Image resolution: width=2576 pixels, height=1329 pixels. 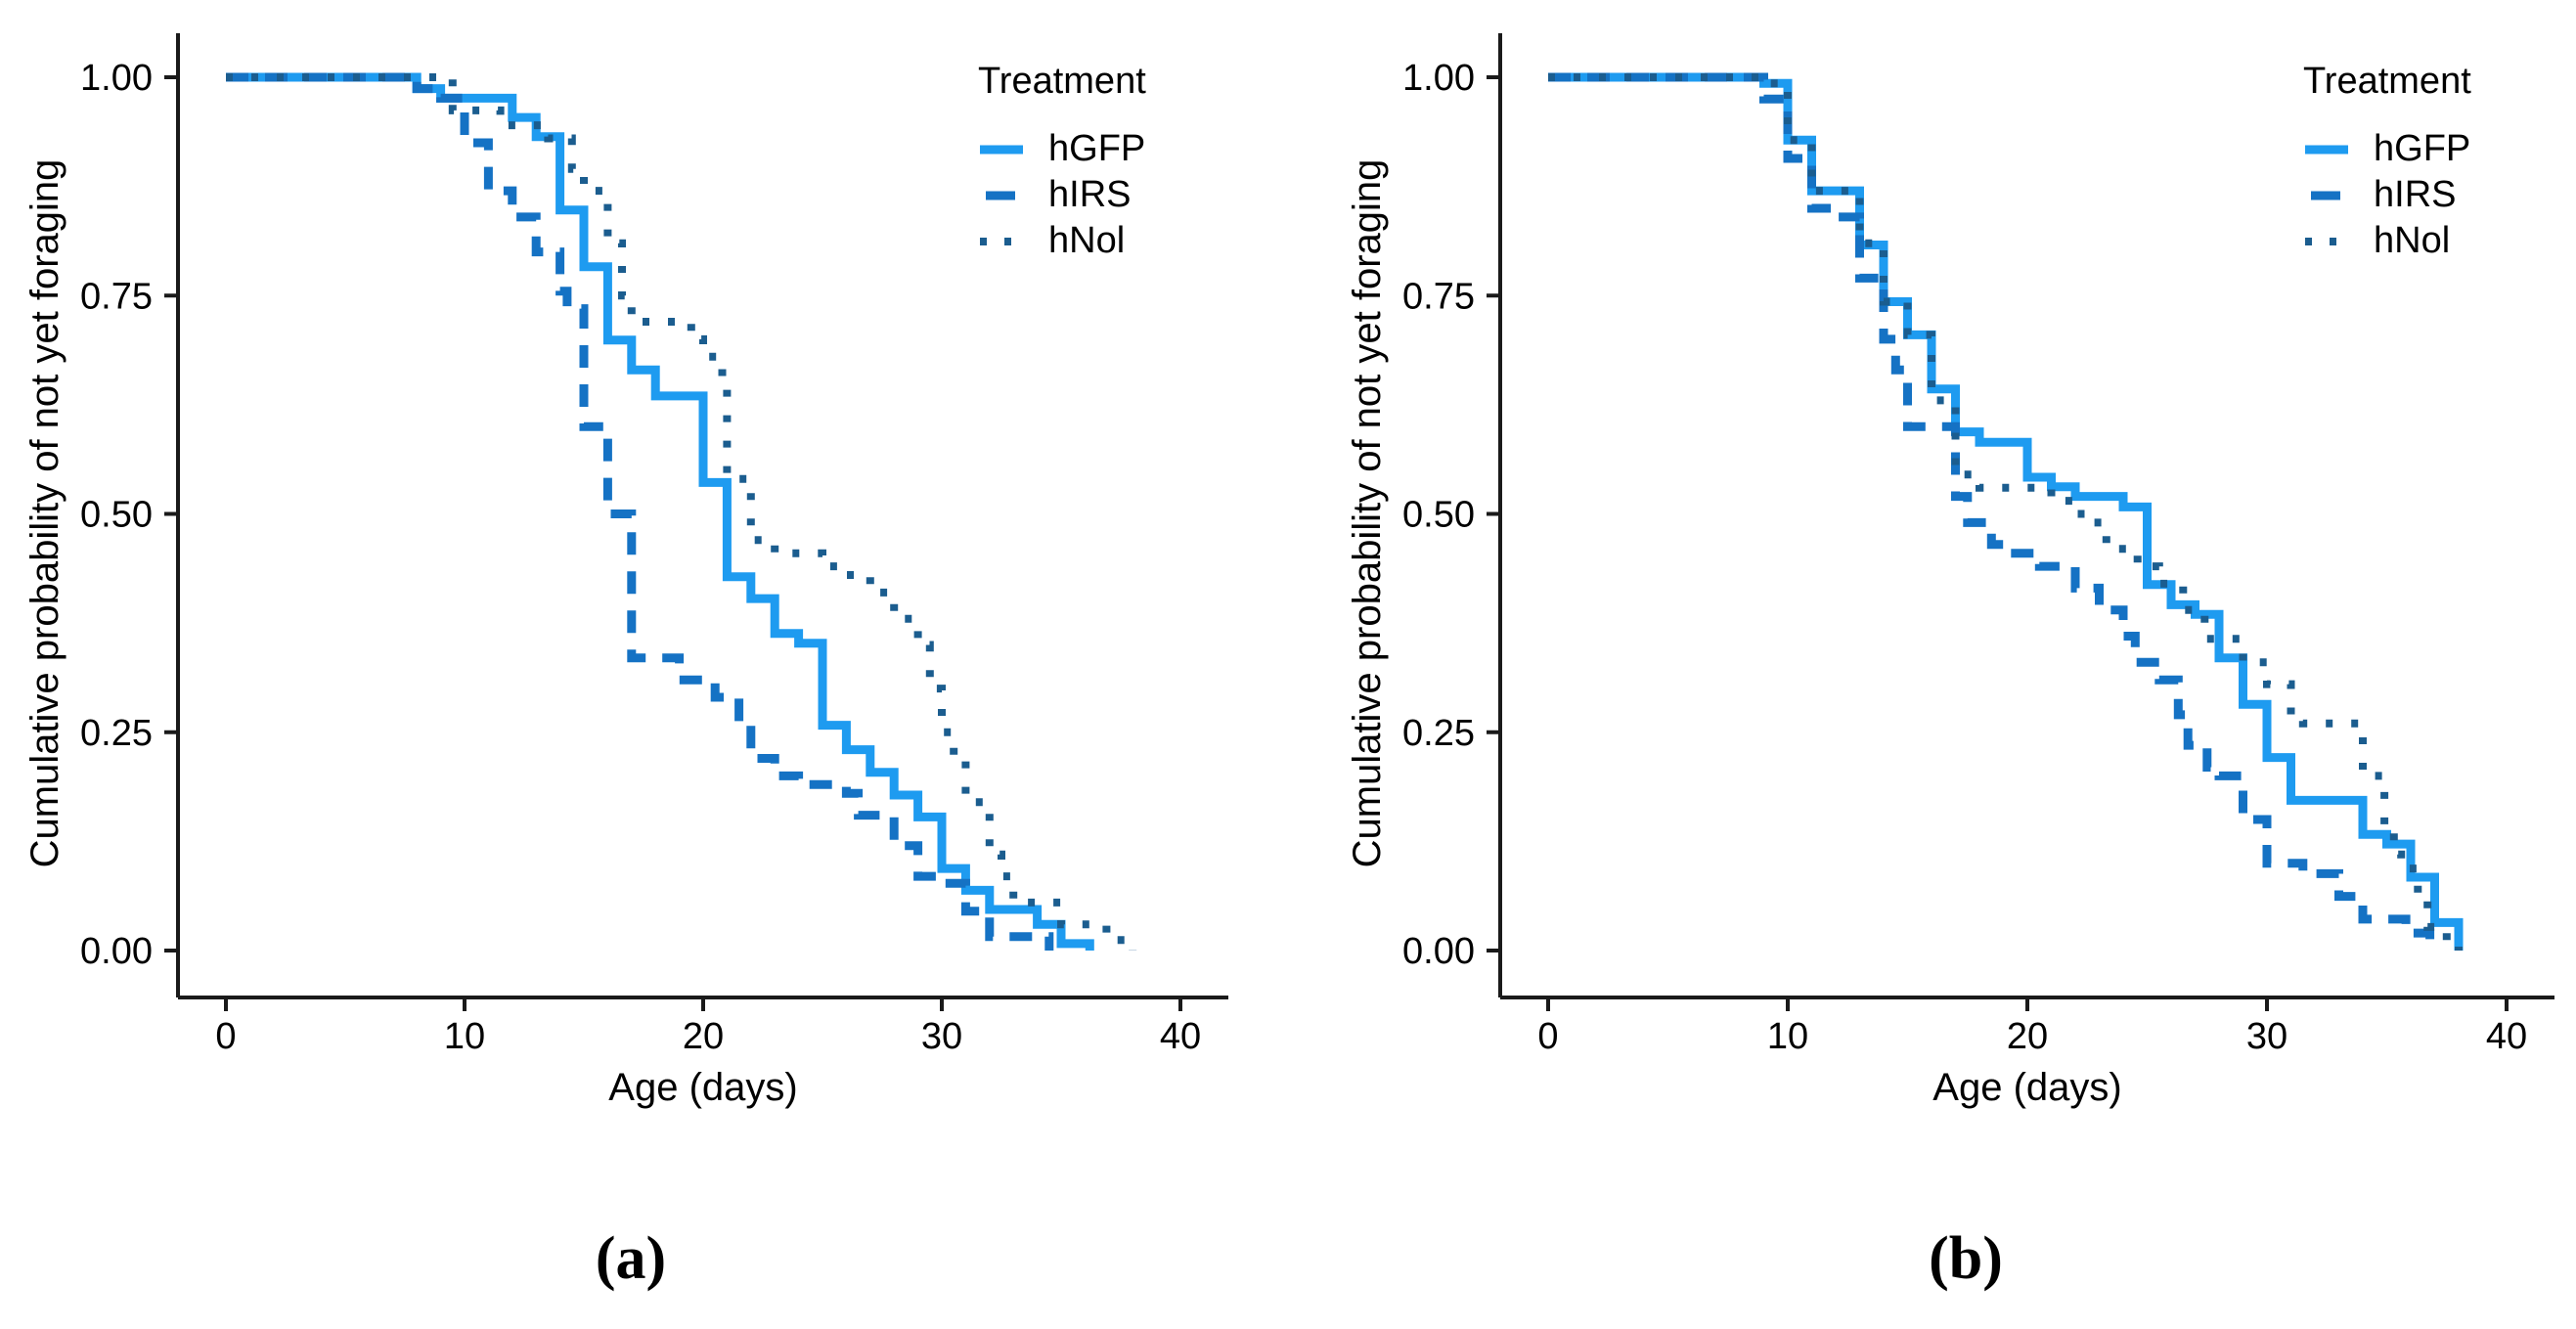 I want to click on x-axis-title-b: Age (days), so click(x=2027, y=1087).